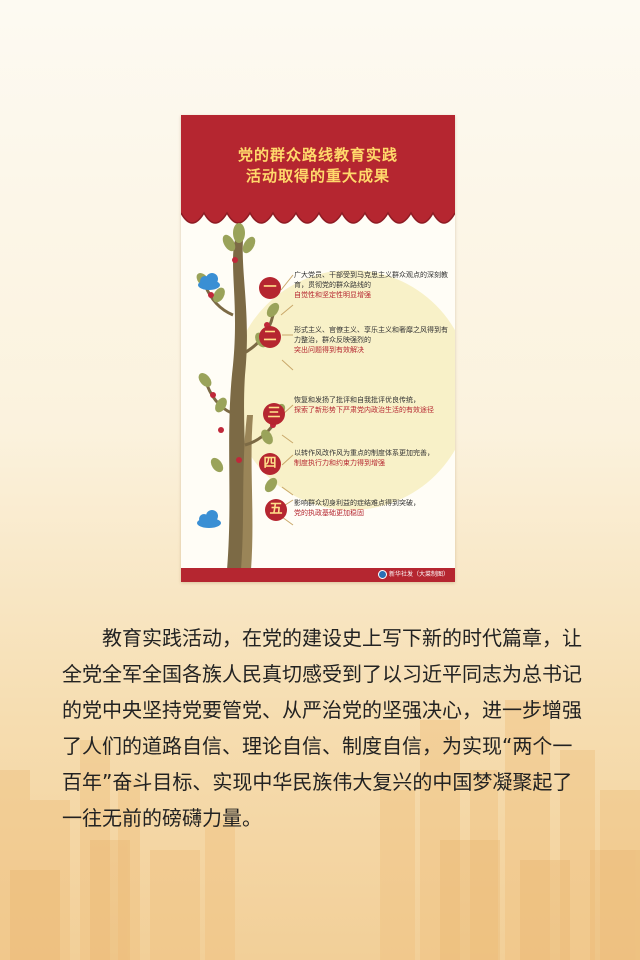  I want to click on achievement-item: 影响群众切身利益的症结难点得到突破， 党的执政基础更加稳固, so click(373, 508).